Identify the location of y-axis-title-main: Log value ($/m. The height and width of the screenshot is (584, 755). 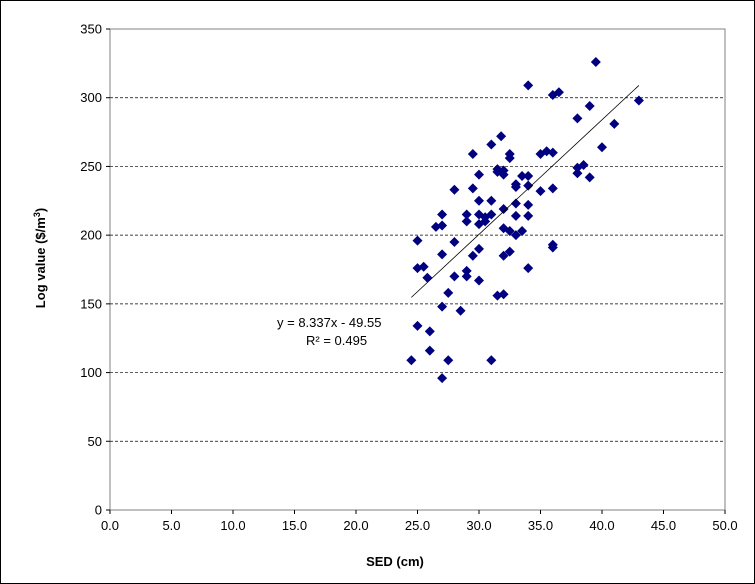
(40, 262).